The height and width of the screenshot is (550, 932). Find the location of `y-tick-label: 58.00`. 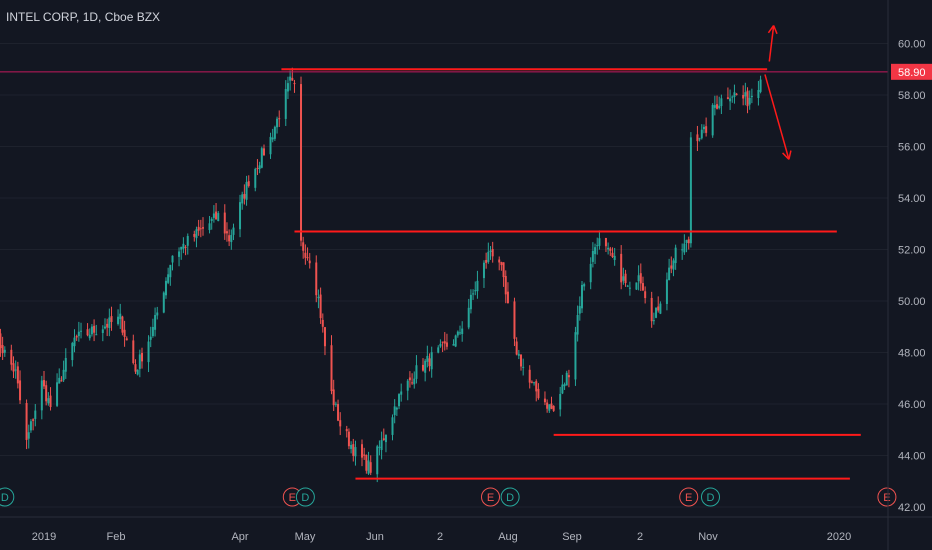

y-tick-label: 58.00 is located at coordinates (912, 96).